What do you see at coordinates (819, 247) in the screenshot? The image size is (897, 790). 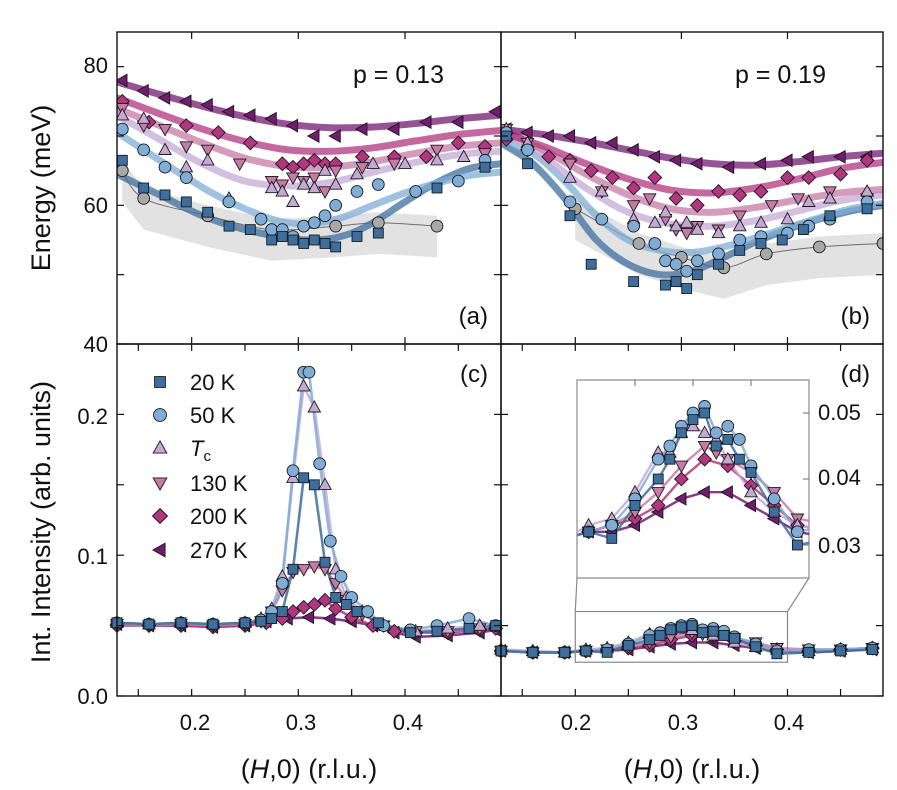 I see `point-ref` at bounding box center [819, 247].